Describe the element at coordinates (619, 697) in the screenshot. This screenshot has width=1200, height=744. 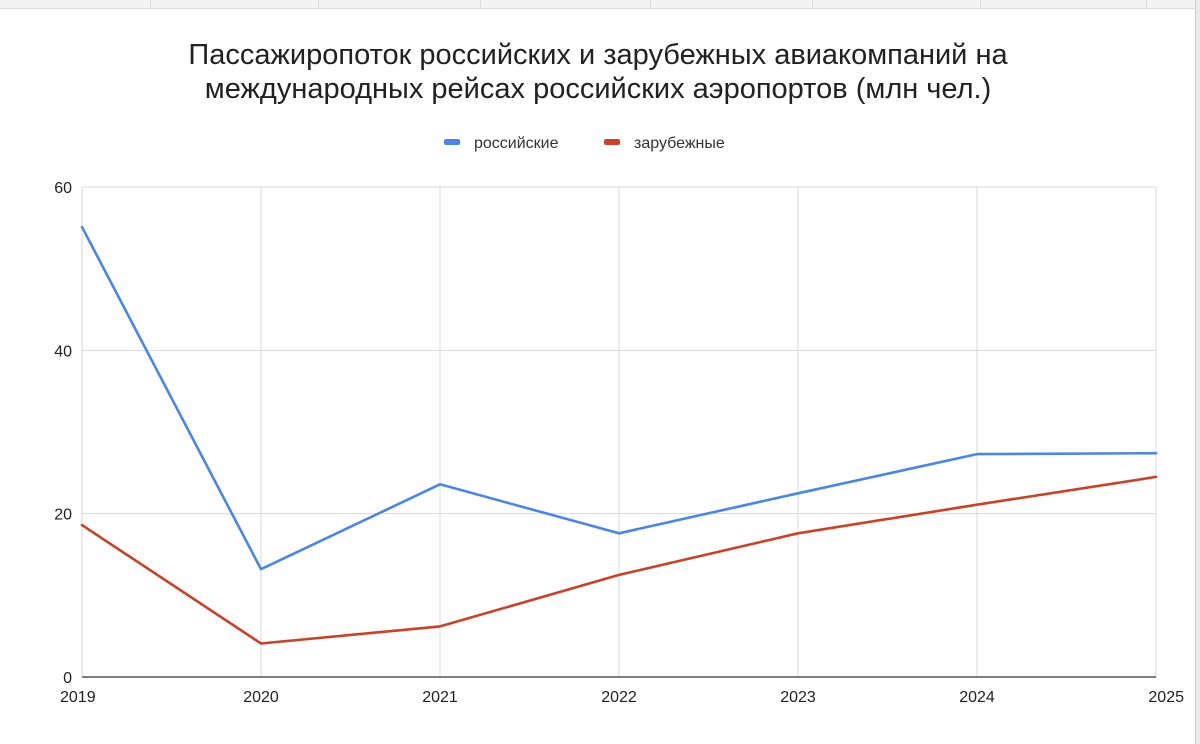
I see `x-tick-label: 2022` at that location.